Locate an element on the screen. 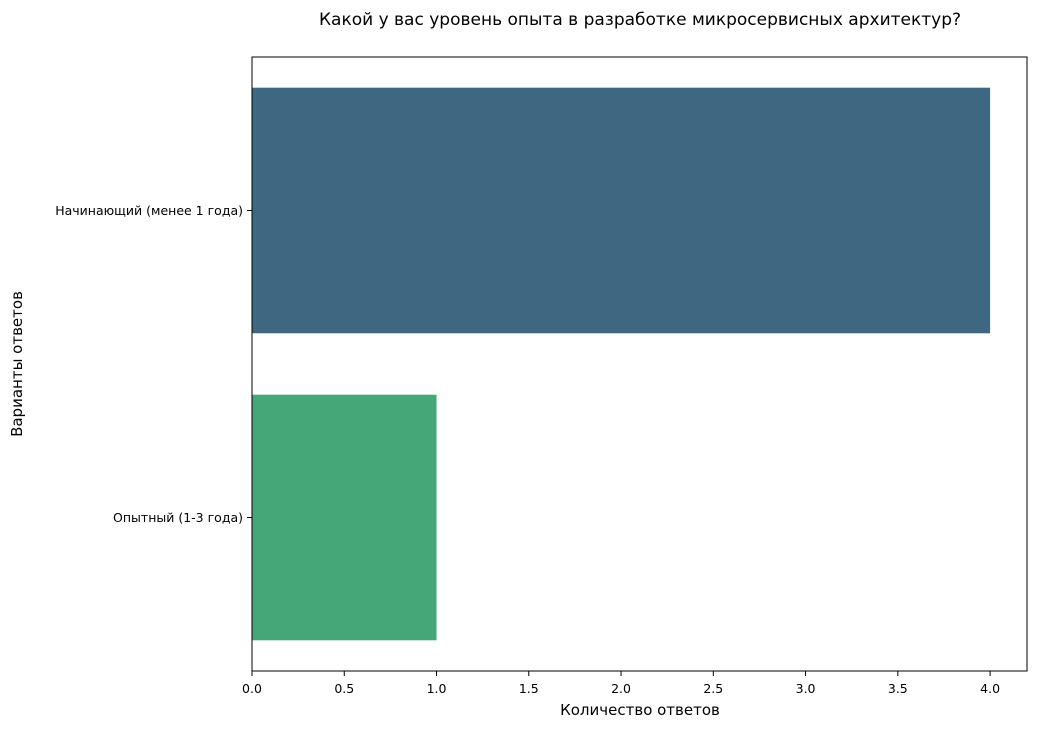 This screenshot has width=1037, height=729. x-tick-label: 3.0 is located at coordinates (806, 688).